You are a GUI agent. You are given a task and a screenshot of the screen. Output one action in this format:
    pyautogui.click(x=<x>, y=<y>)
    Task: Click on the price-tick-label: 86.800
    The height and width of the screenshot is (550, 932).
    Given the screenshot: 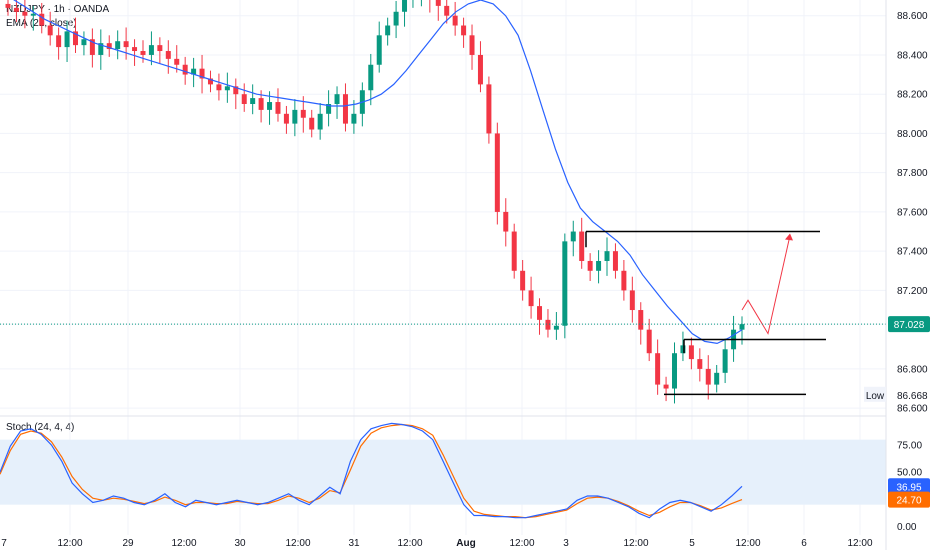 What is the action you would take?
    pyautogui.click(x=912, y=369)
    